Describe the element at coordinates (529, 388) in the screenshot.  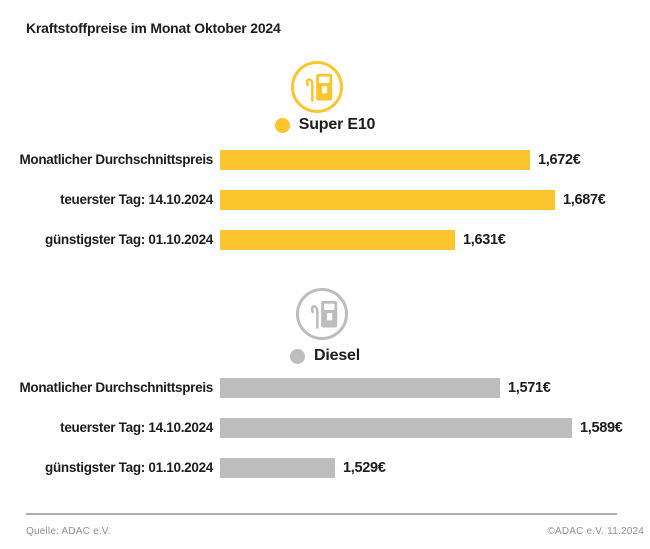
I see `bar-value-label: 1,571€` at that location.